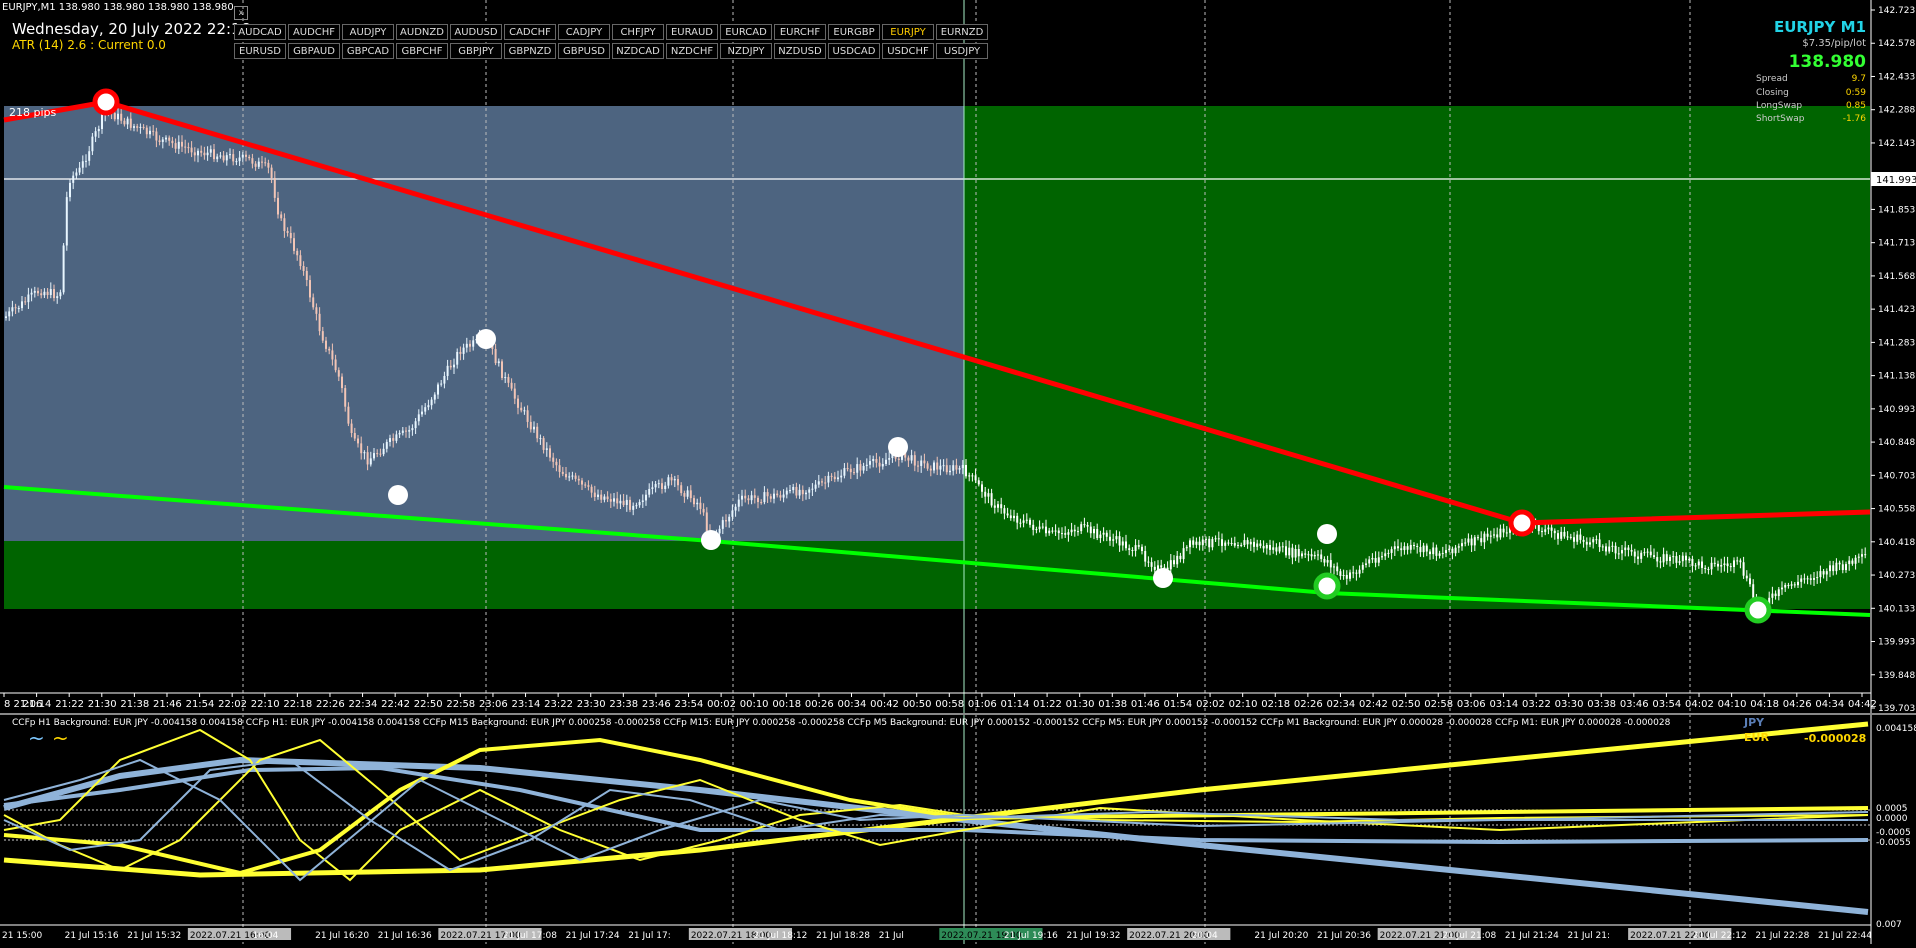 This screenshot has height=948, width=1916. Describe the element at coordinates (422, 51) in the screenshot. I see `symbol-button-gbpchf: GBPCHF` at that location.